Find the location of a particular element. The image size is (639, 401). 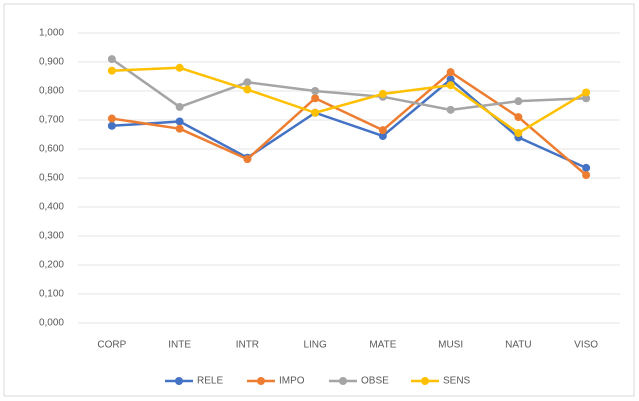

x-tick-label: VISO is located at coordinates (586, 345).